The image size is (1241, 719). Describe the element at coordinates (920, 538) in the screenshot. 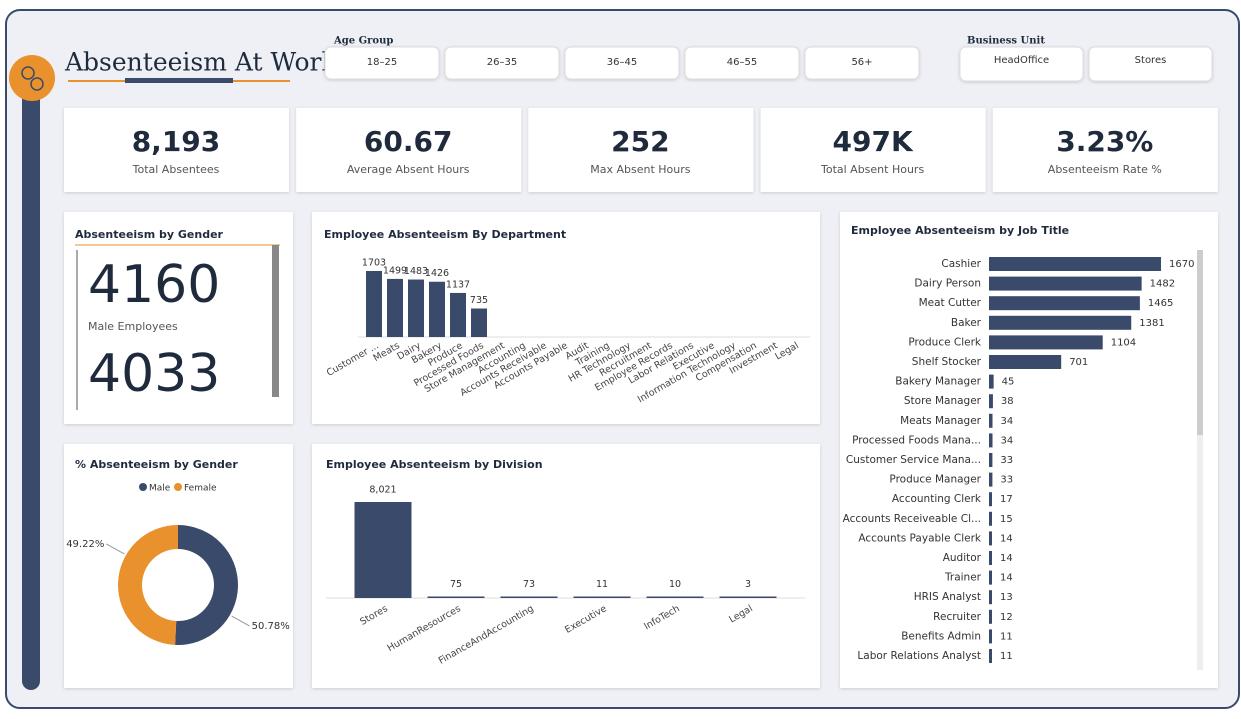

I see `y-tick-label: Accounts Payable Clerk` at that location.